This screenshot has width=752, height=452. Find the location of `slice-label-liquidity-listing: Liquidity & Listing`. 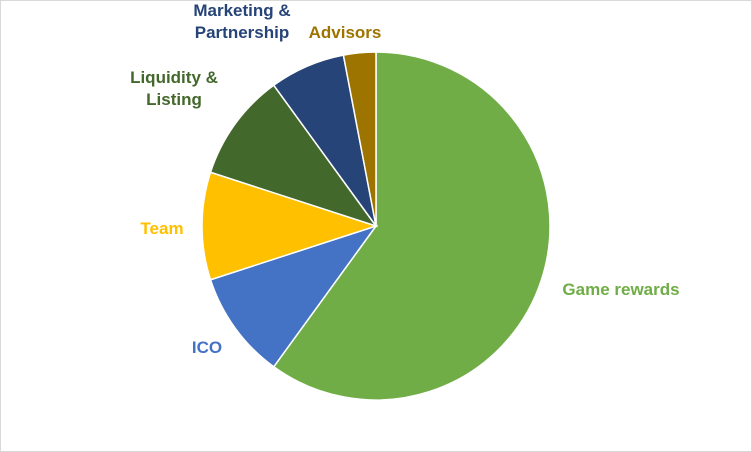

slice-label-liquidity-listing: Liquidity & Listing is located at coordinates (174, 88).